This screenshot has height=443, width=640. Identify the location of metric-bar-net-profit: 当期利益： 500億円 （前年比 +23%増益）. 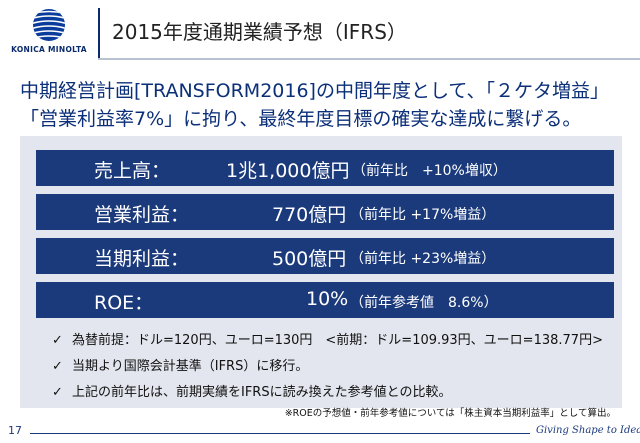
(325, 256).